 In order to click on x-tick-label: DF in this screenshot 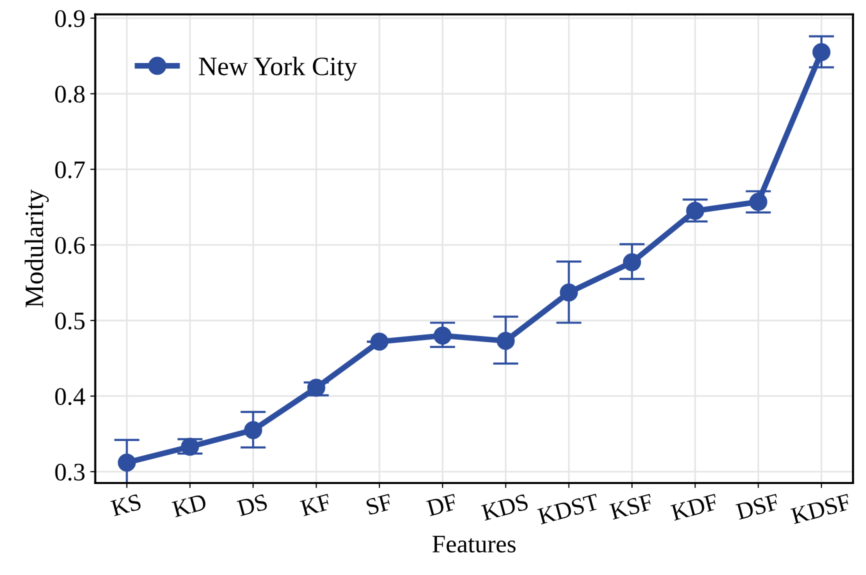, I will do `click(442, 505)`.